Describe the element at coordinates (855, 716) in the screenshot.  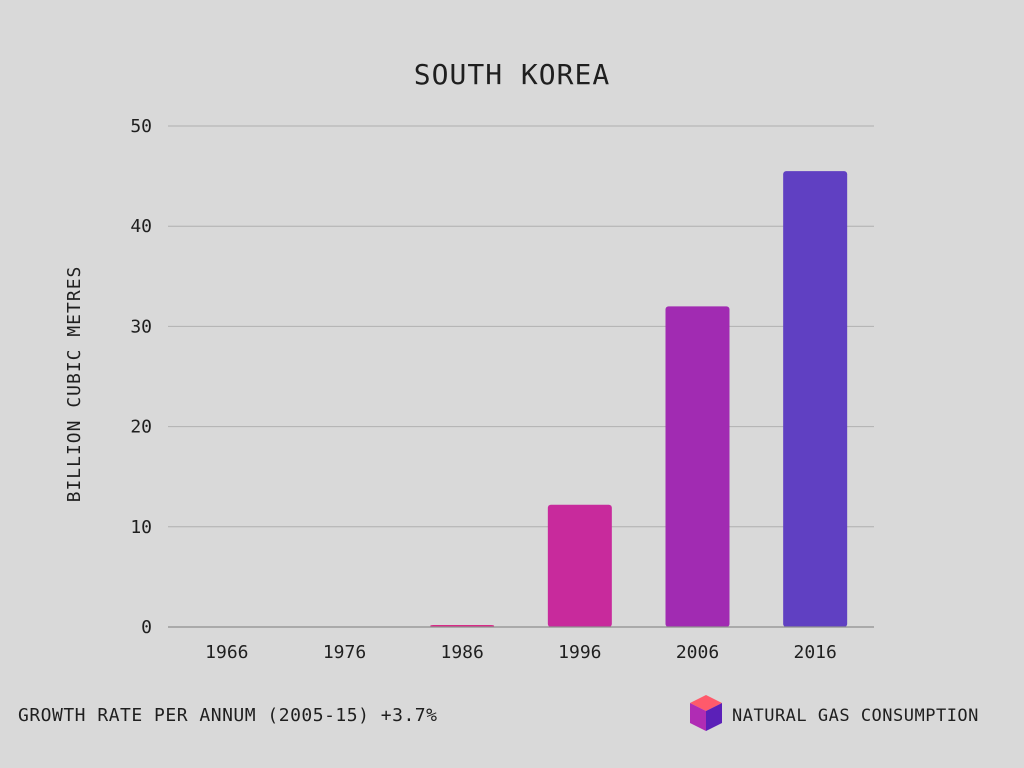
I see `legend-label: NATURAL GAS CONSUMPTION` at that location.